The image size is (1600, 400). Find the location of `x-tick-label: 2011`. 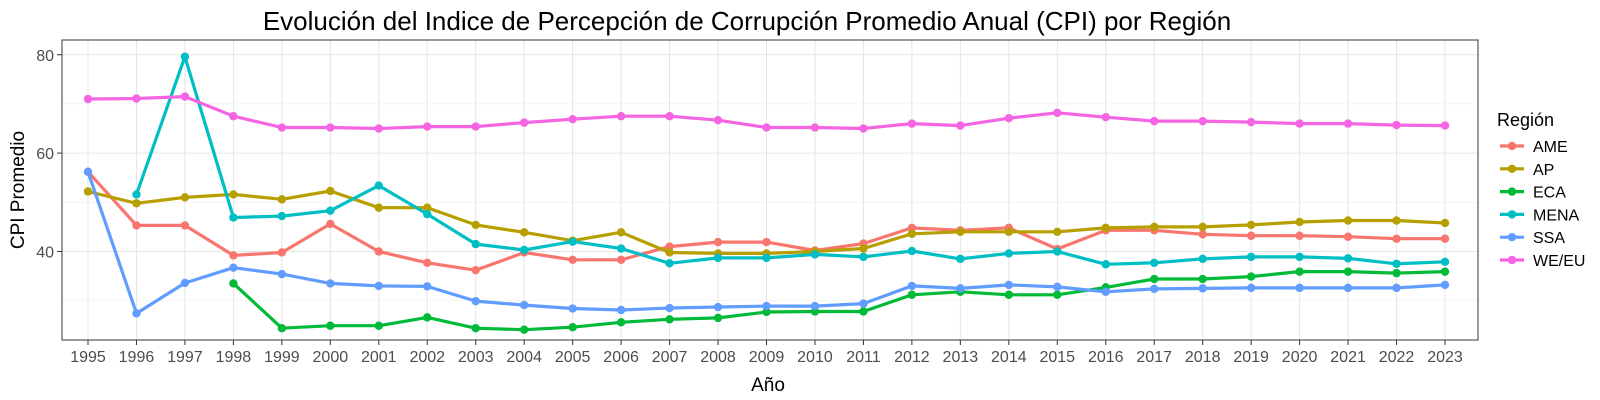

x-tick-label: 2011 is located at coordinates (863, 357).